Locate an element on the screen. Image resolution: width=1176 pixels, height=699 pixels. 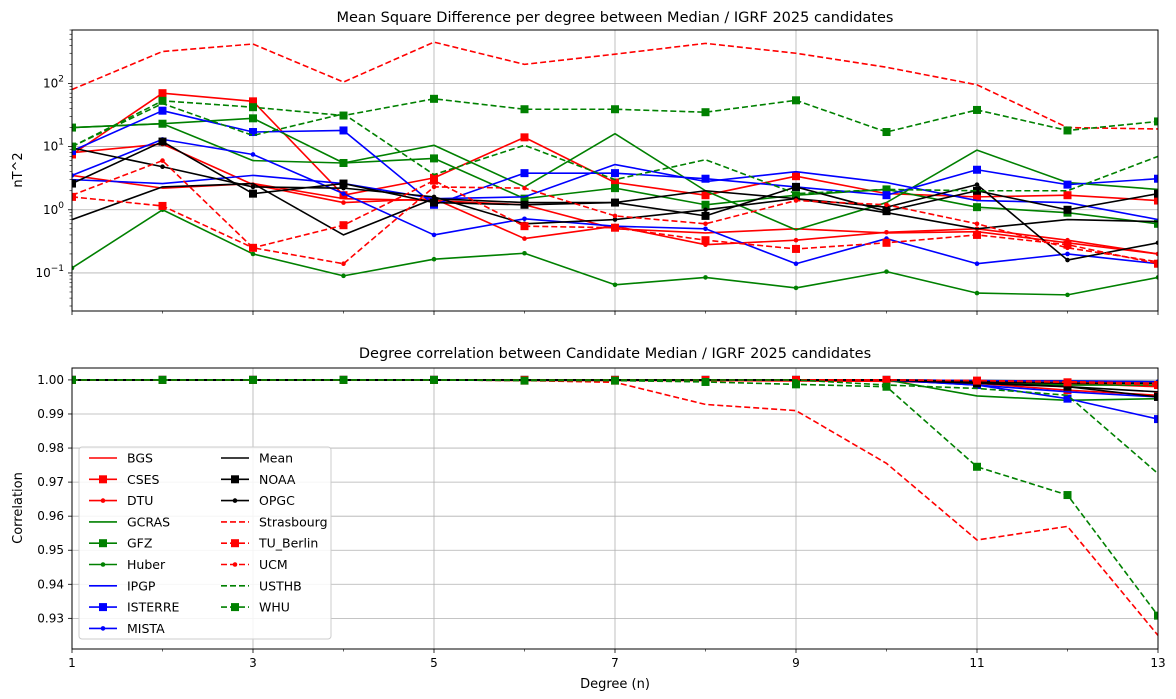
msd-line-usthb is located at coordinates (615, 148).